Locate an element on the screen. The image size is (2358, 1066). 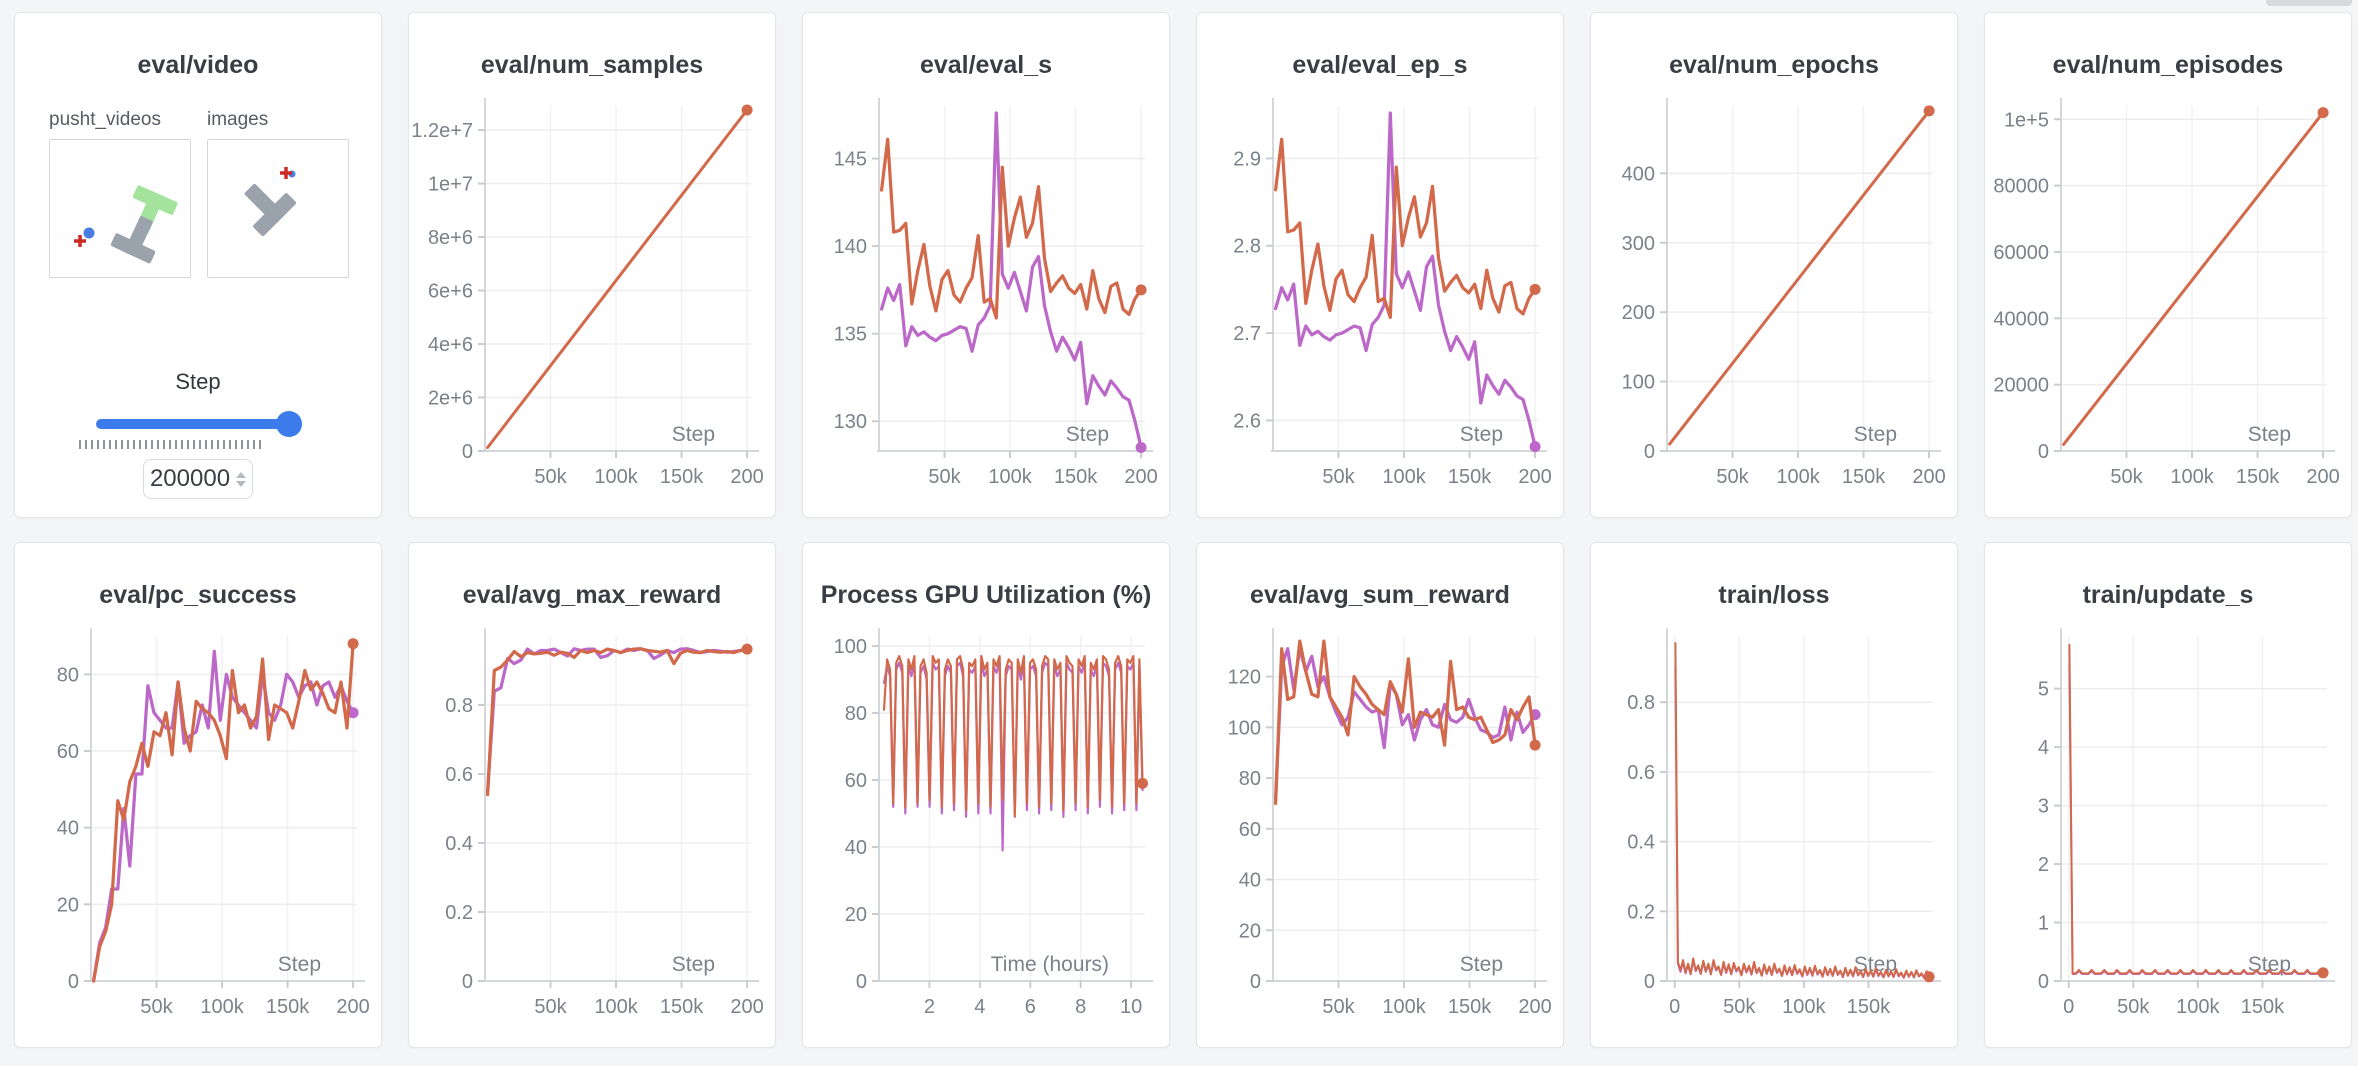
panel-title: eval/avg_sum_reward is located at coordinates (1380, 595).